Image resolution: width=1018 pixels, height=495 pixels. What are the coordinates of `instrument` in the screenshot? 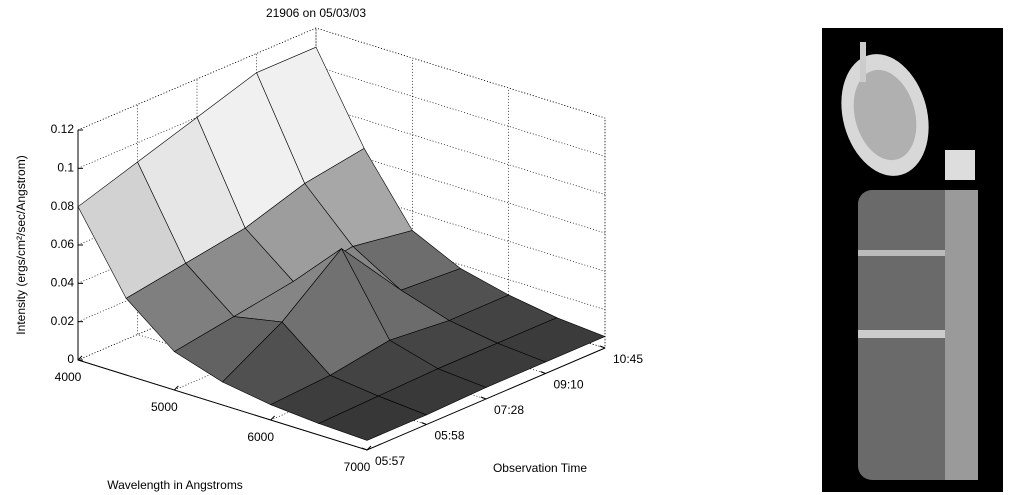 It's located at (960, 165).